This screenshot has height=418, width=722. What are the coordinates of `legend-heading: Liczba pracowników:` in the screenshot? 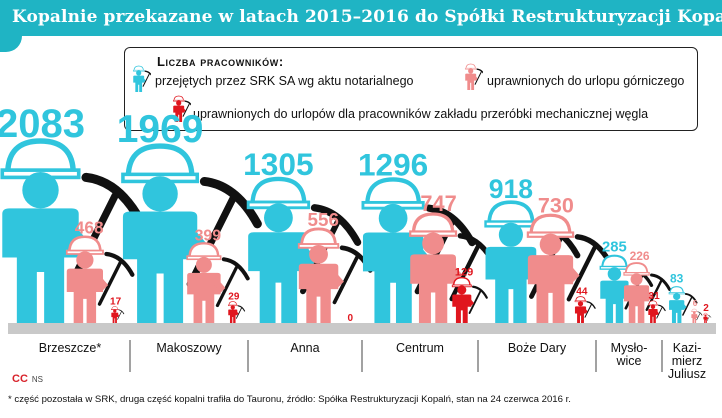 It's located at (220, 61).